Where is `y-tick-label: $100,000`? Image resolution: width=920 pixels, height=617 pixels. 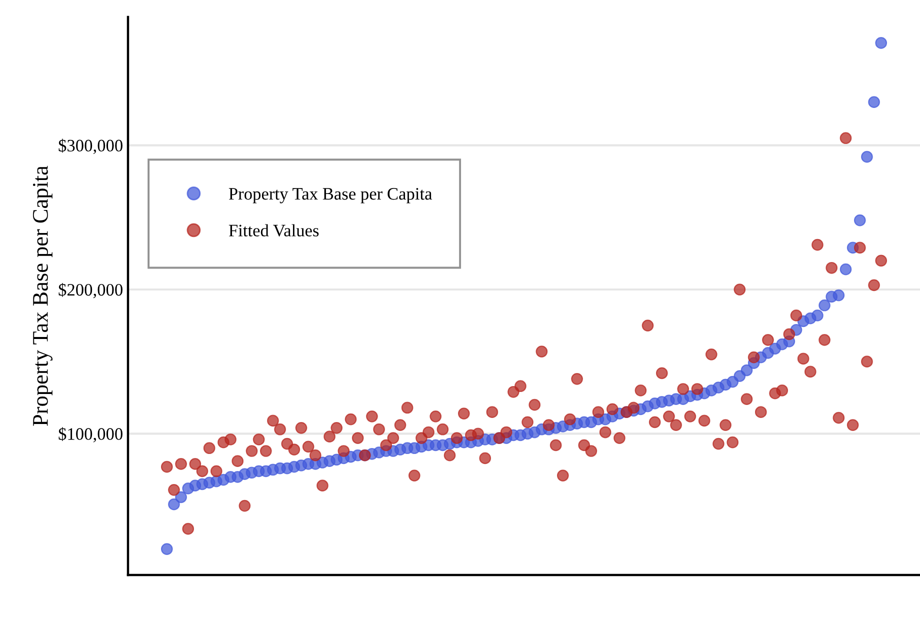
y-tick-label: $100,000 is located at coordinates (90, 434).